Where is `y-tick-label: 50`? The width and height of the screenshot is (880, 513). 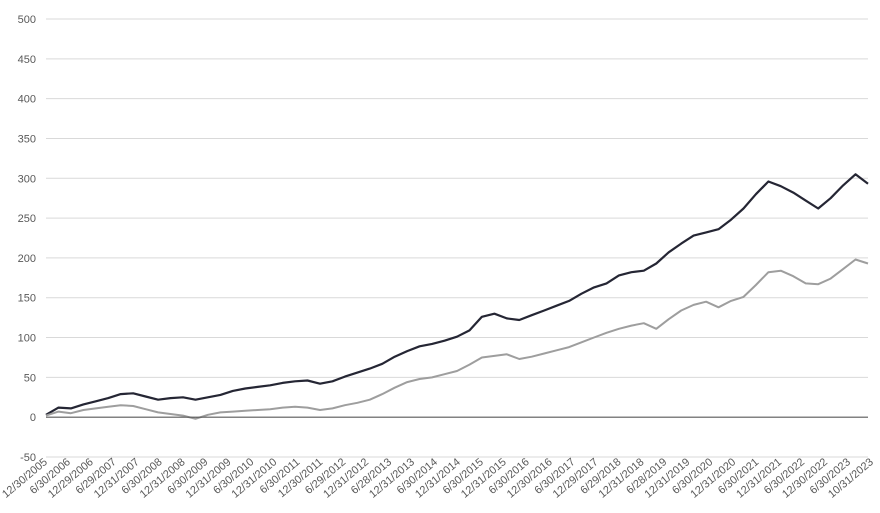 y-tick-label: 50 is located at coordinates (30, 378).